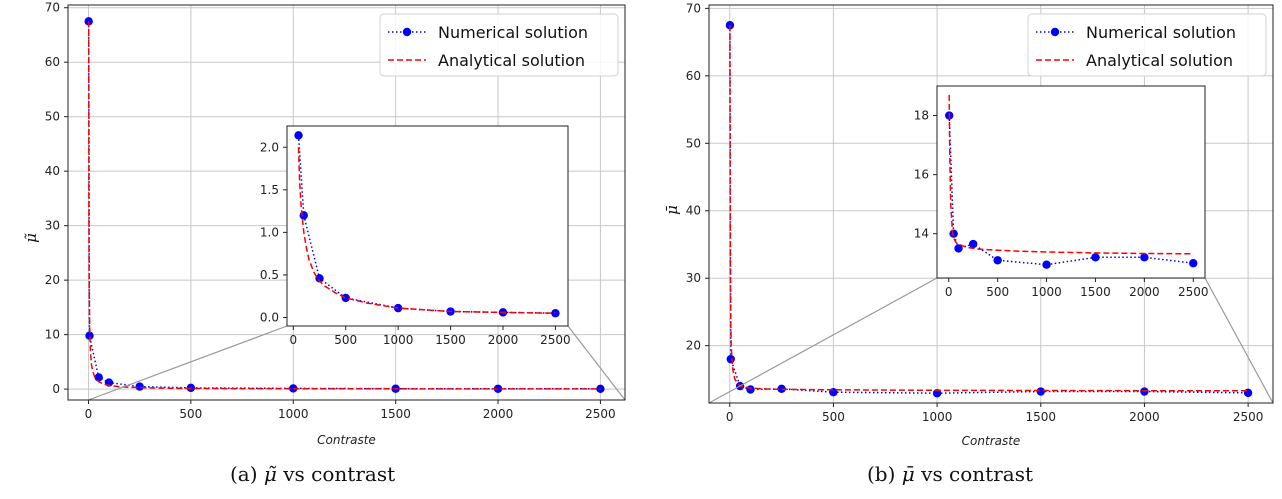 The width and height of the screenshot is (1282, 499). Describe the element at coordinates (693, 8) in the screenshot. I see `y-tick-label: 70` at that location.